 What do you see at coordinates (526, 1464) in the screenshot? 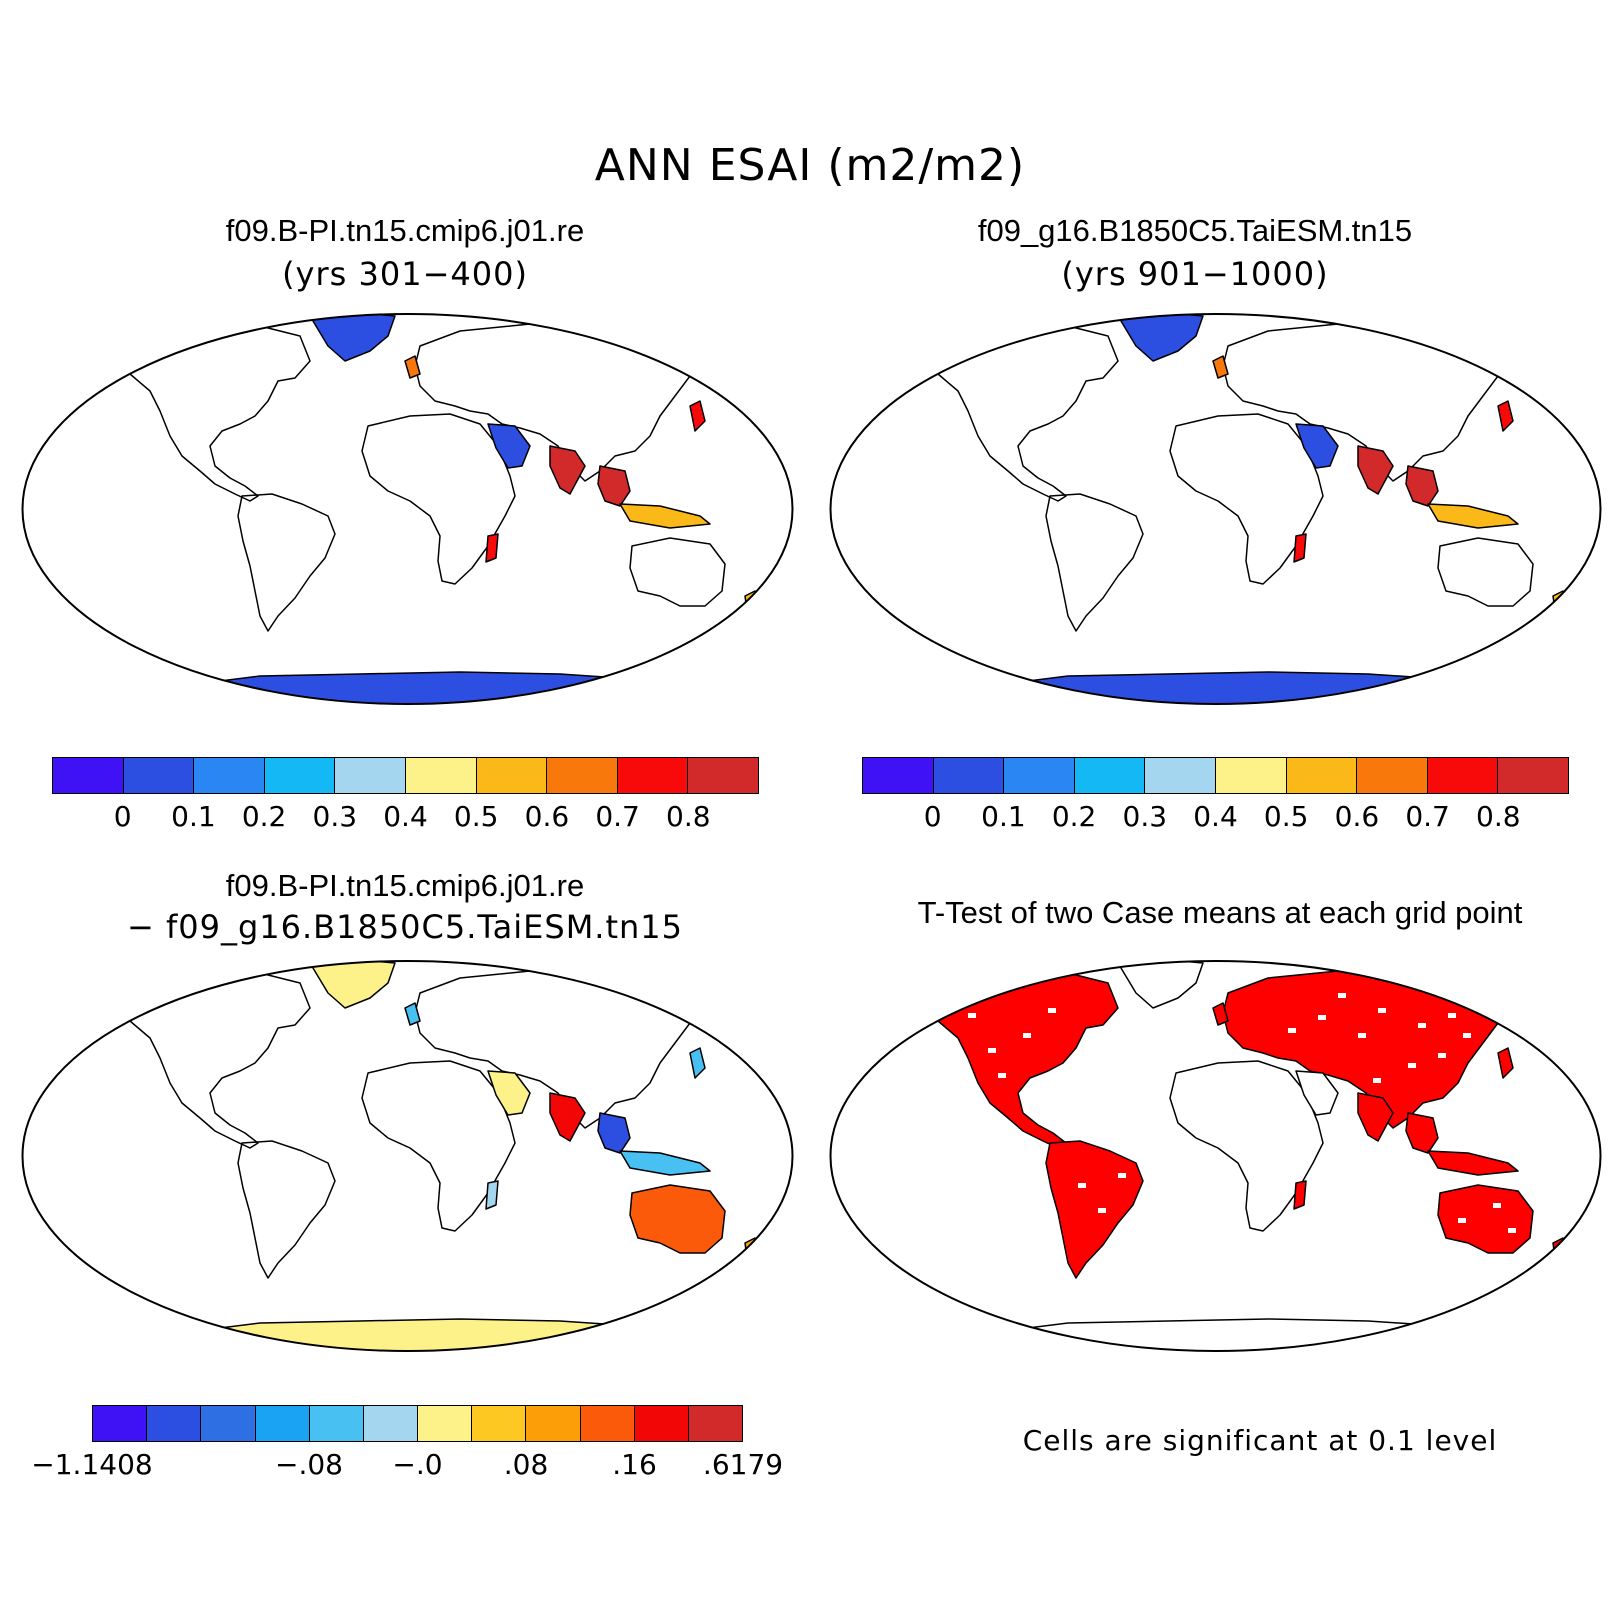
I see `colorbar-tick-label: .08` at bounding box center [526, 1464].